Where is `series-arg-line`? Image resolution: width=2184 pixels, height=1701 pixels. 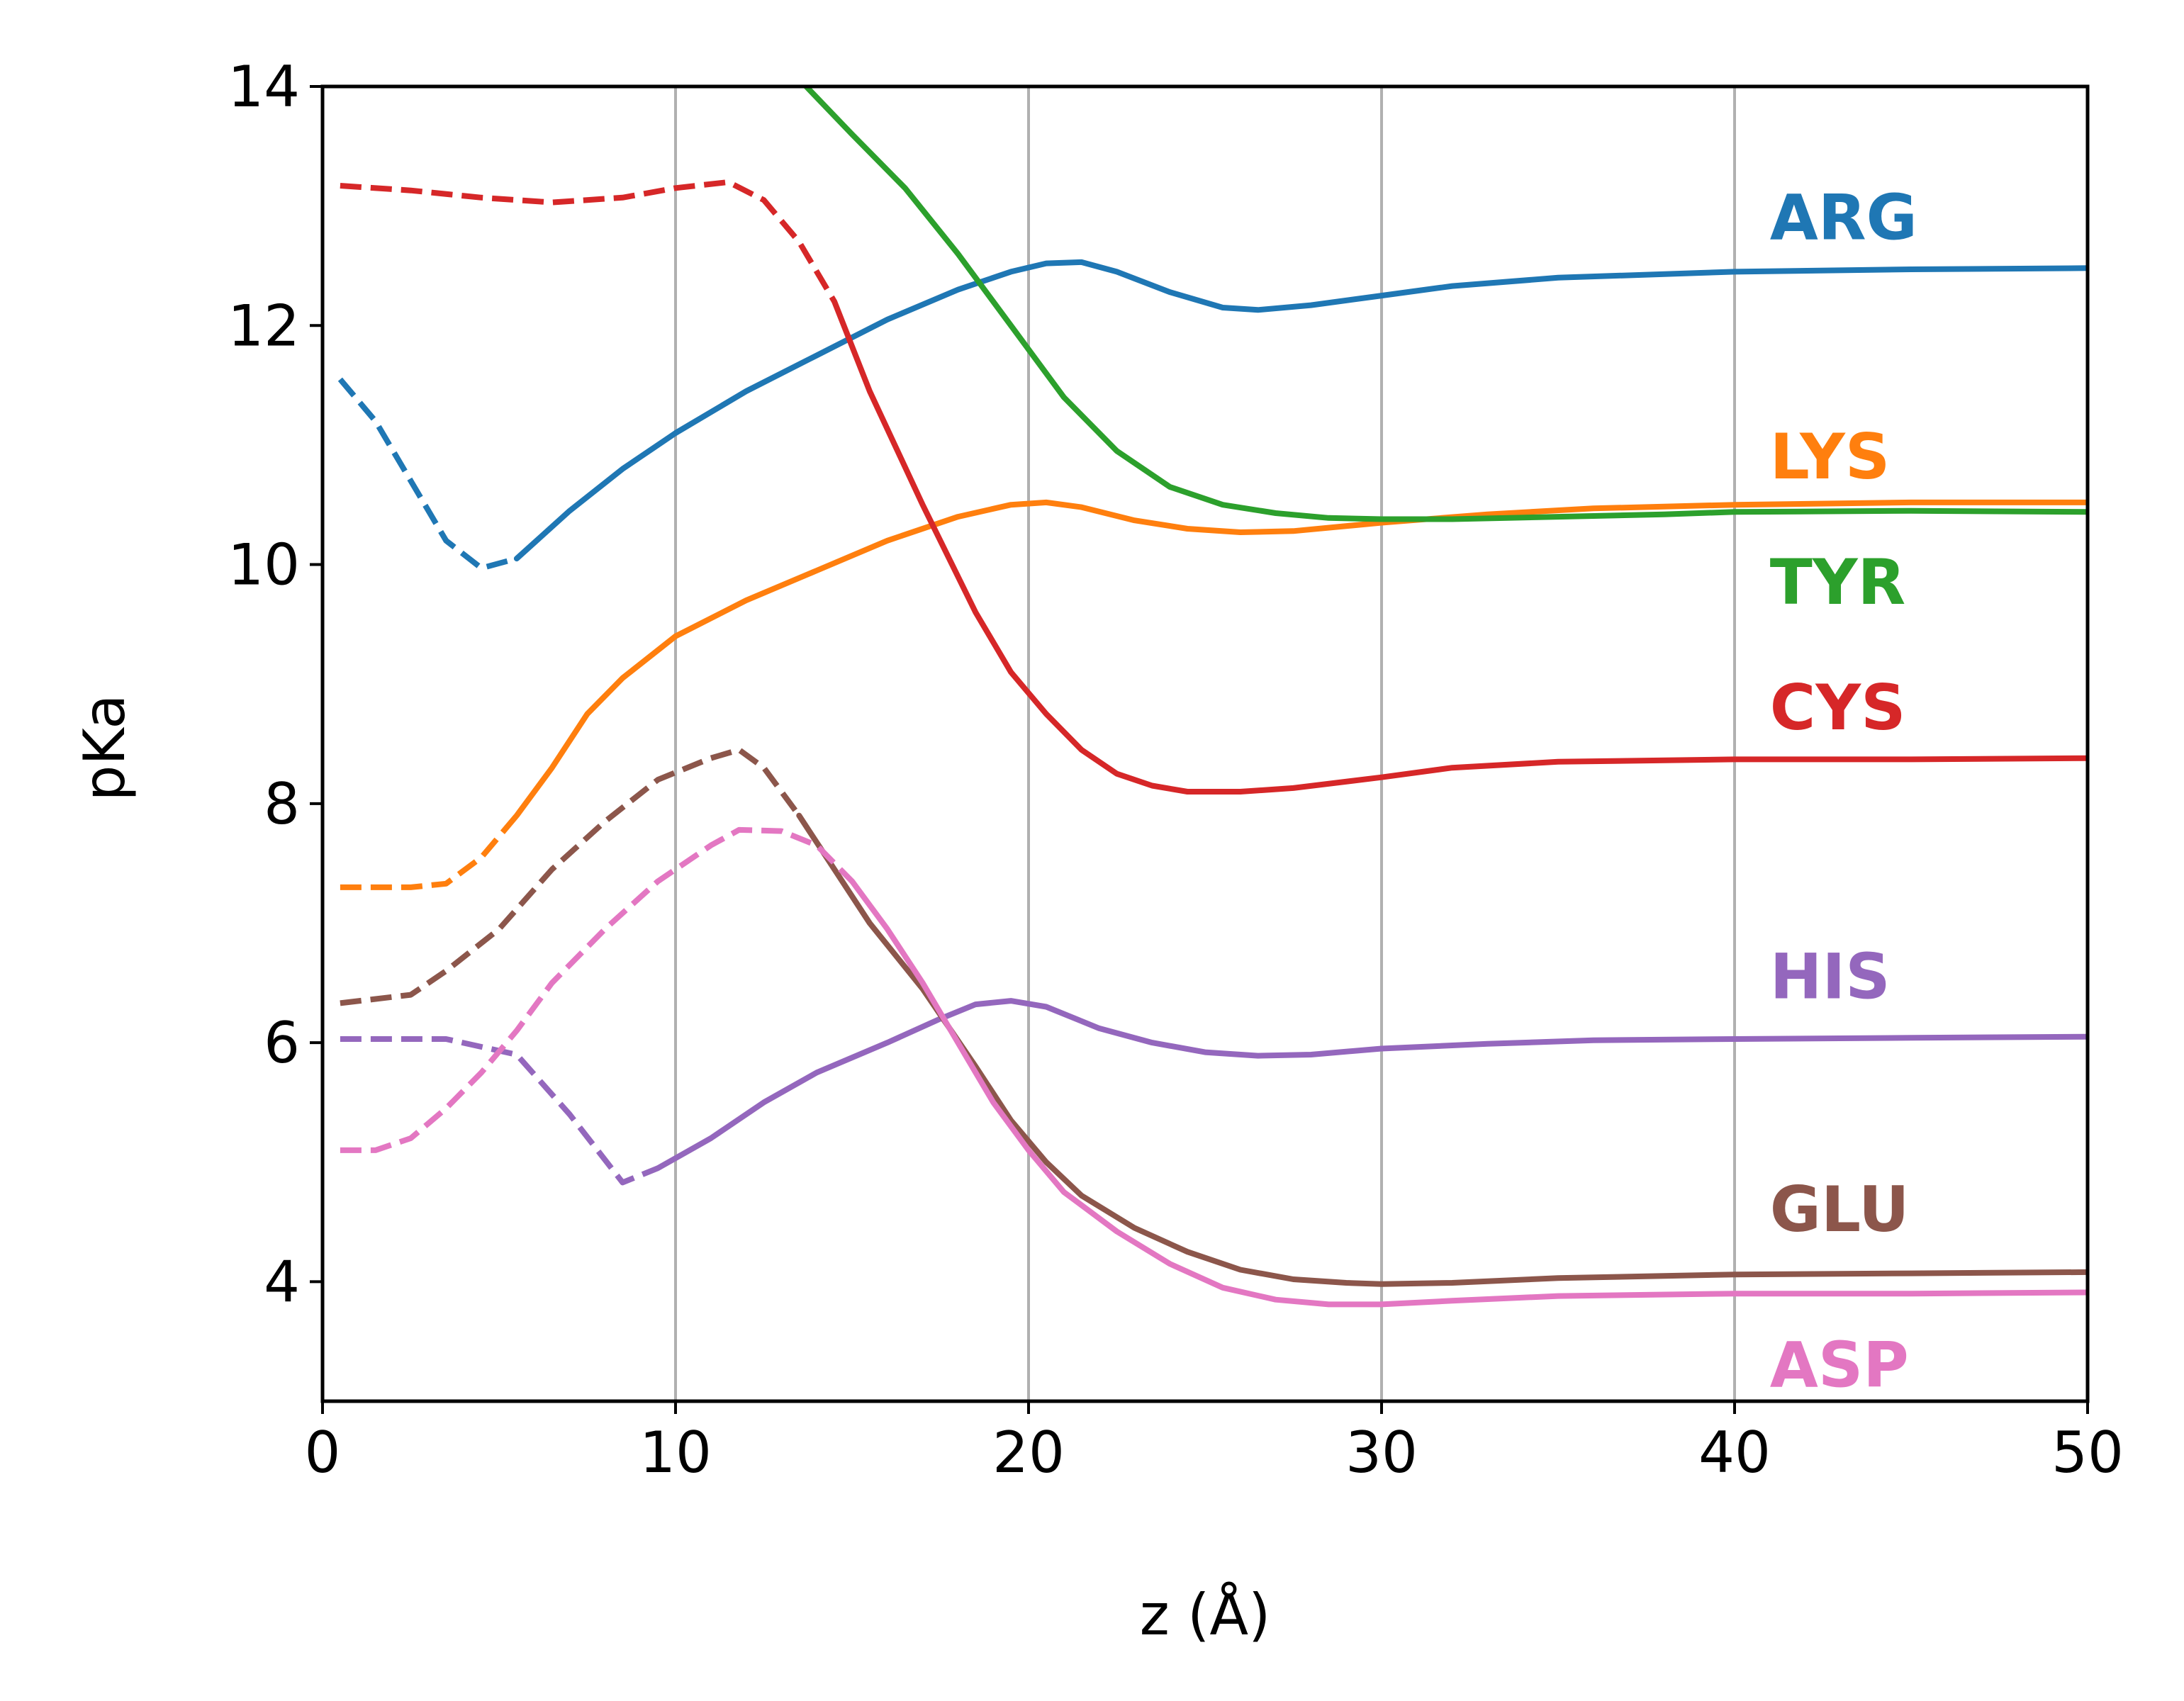 series-arg-line is located at coordinates (1300, 410).